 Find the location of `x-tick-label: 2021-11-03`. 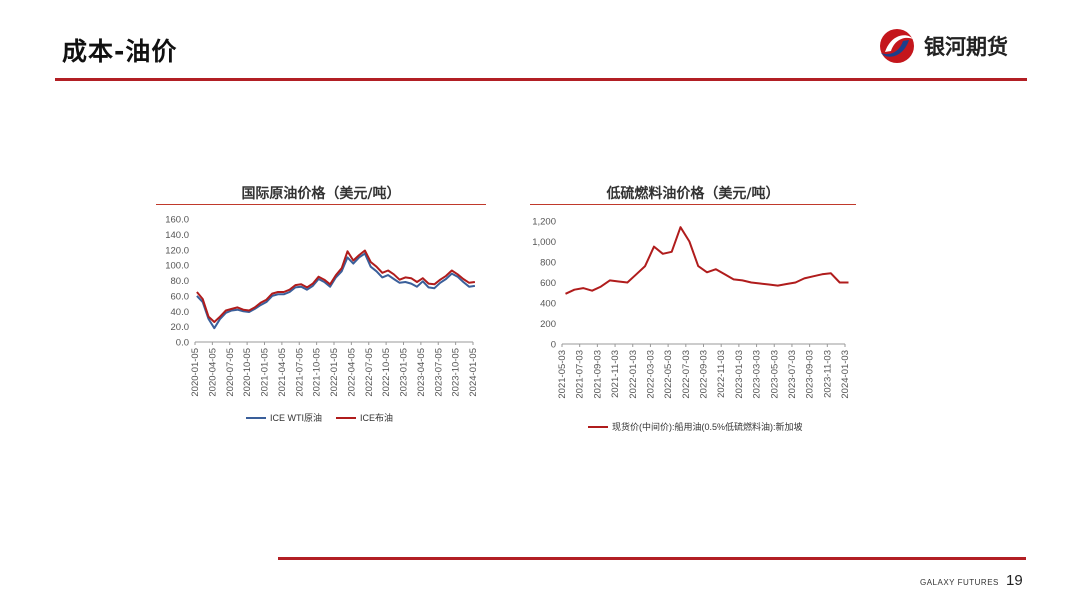

x-tick-label: 2021-11-03 is located at coordinates (615, 374).